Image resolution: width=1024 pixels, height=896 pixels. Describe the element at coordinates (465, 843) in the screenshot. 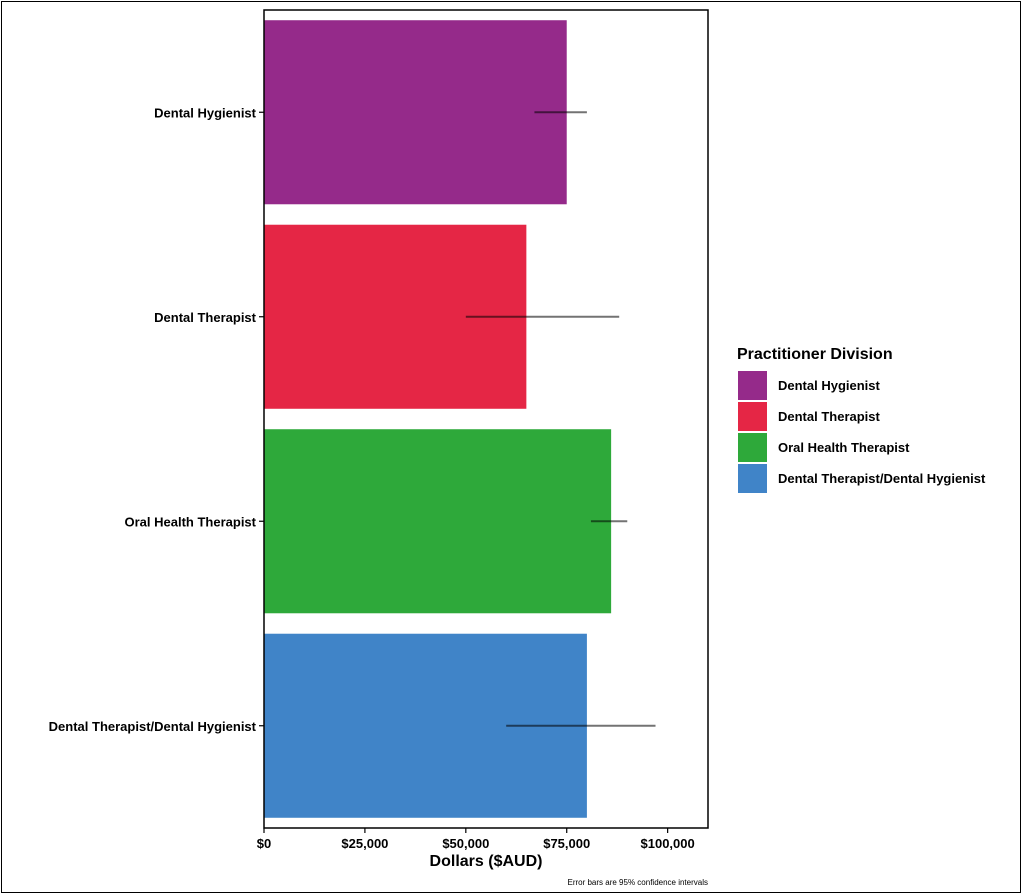

I see `x-tick-label: $50,000` at that location.